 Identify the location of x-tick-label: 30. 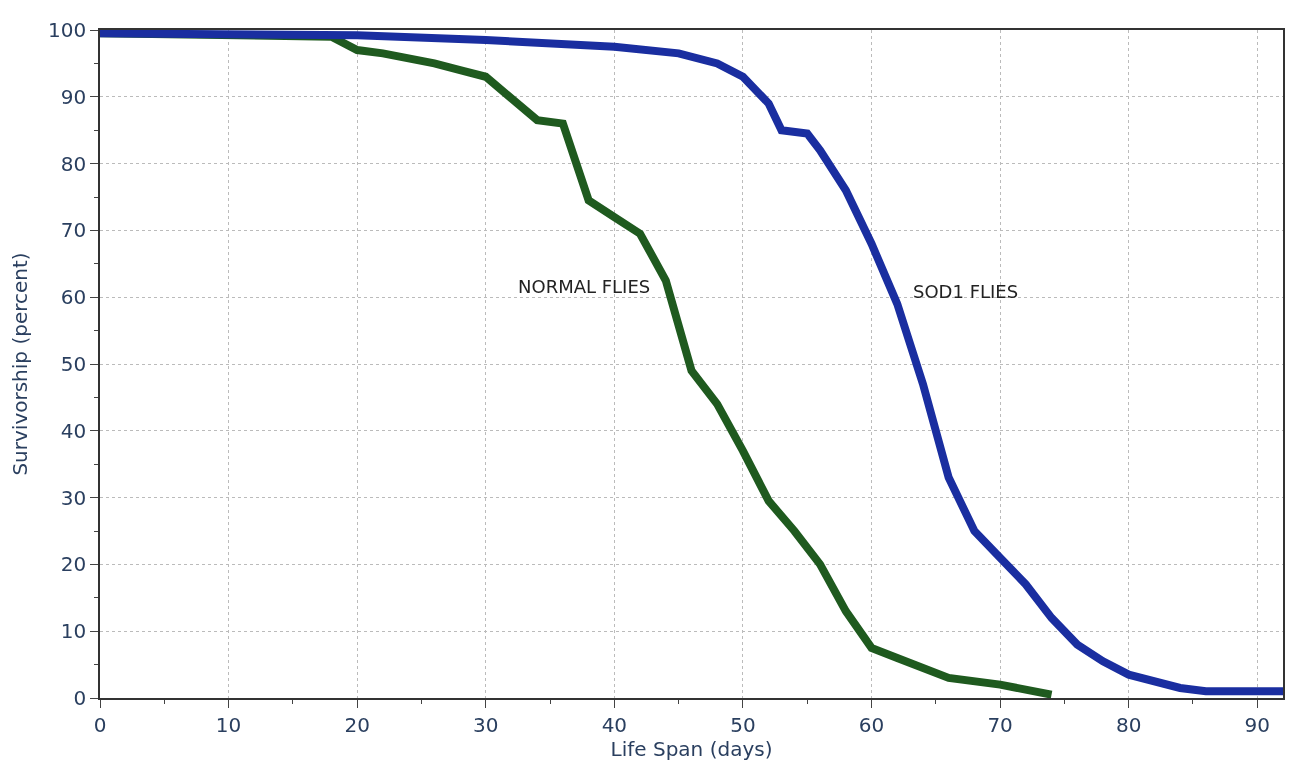
(486, 724).